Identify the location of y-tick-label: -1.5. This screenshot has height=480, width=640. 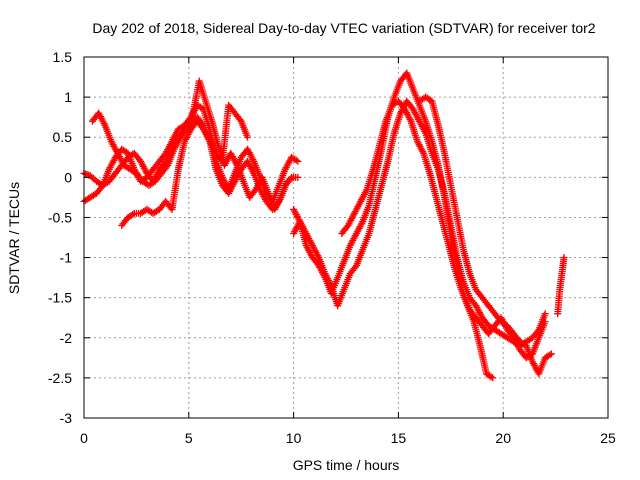
(60, 298).